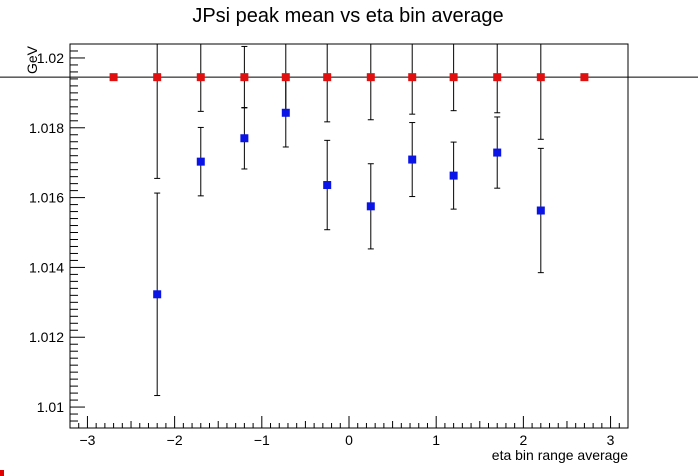 Image resolution: width=698 pixels, height=476 pixels. What do you see at coordinates (262, 440) in the screenshot?
I see `x-tick-label: −1` at bounding box center [262, 440].